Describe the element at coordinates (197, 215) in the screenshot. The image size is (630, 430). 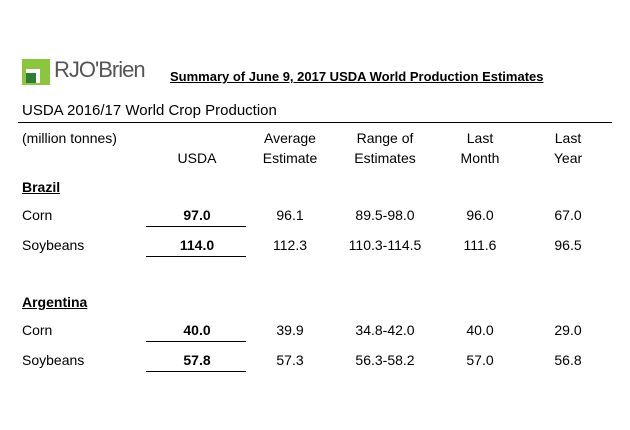
I see `usda-value: 97.0` at that location.